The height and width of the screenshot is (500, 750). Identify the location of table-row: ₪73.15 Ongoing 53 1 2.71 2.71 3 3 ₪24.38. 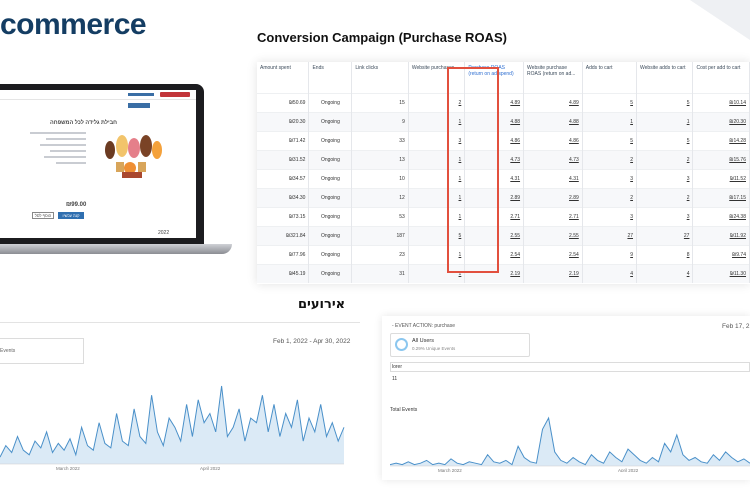
(503, 216).